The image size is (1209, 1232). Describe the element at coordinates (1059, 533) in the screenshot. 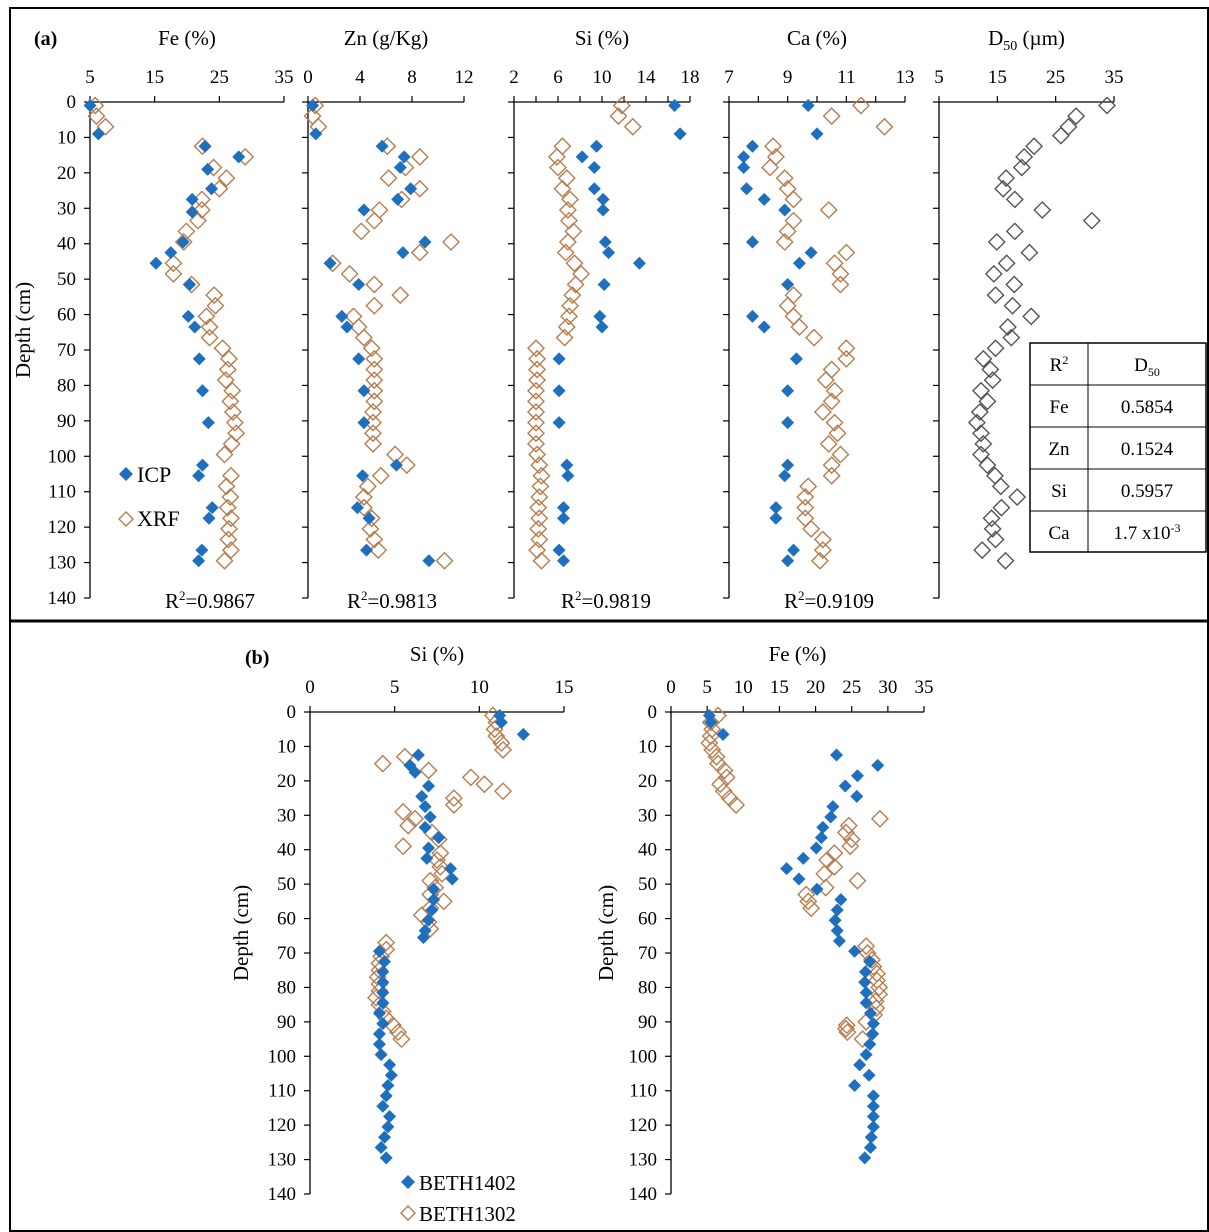

I see `table-row-label: Ca` at that location.